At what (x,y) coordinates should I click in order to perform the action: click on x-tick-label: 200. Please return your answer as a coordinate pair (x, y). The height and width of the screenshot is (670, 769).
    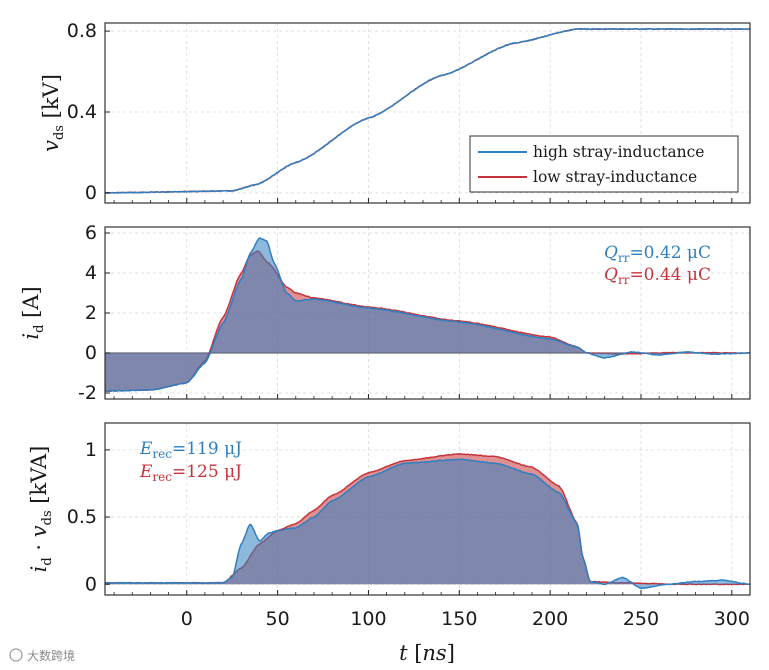
    Looking at the image, I should click on (550, 619).